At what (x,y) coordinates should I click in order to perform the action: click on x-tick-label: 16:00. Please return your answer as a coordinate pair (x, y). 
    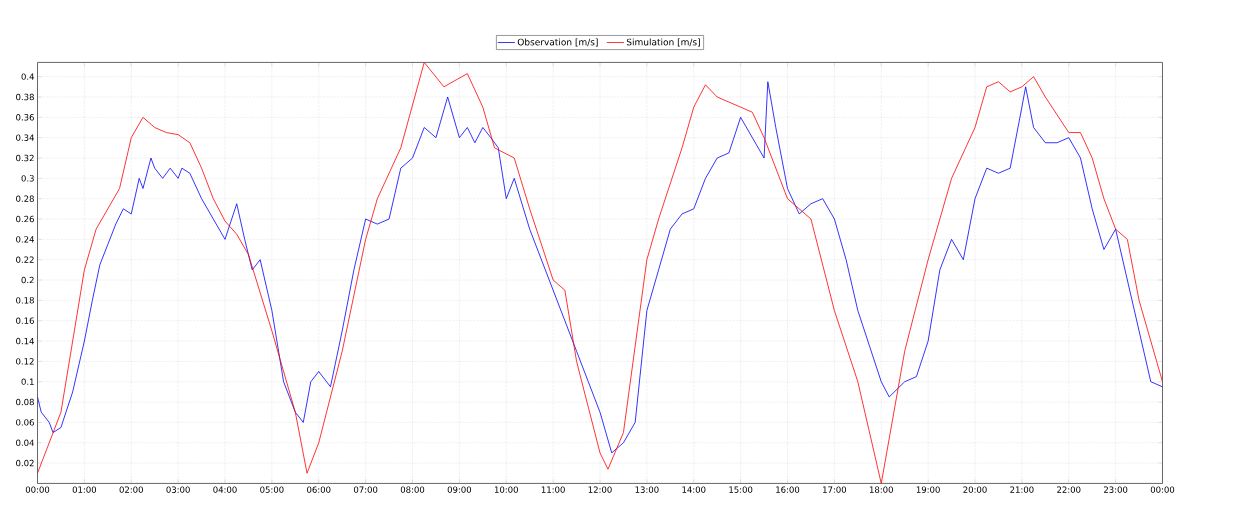
    Looking at the image, I should click on (788, 489).